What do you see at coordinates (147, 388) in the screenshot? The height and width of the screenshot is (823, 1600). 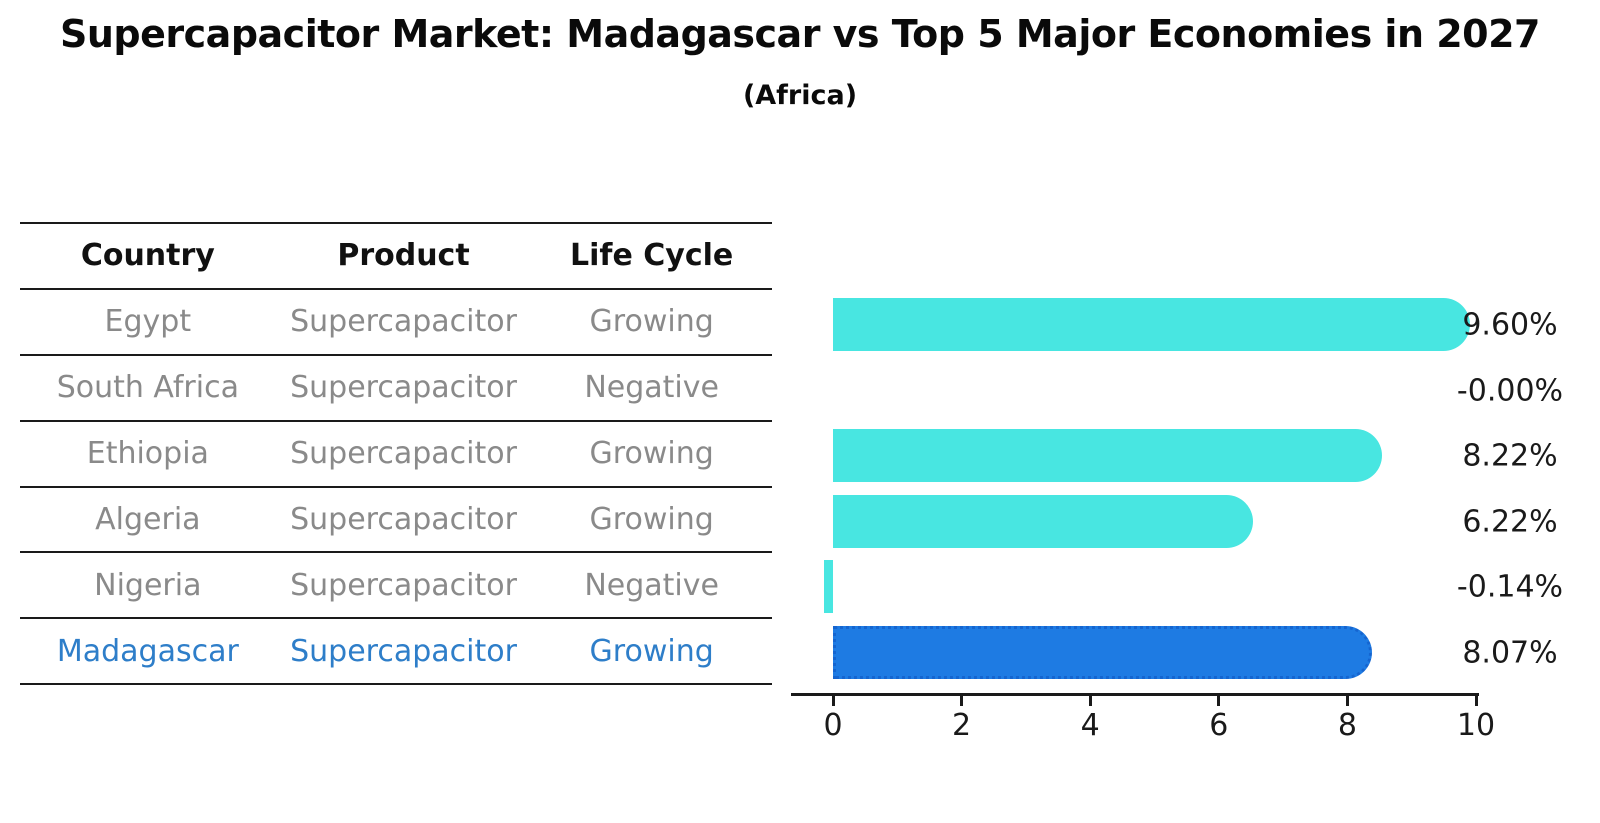 I see `country-cell: South Africa` at bounding box center [147, 388].